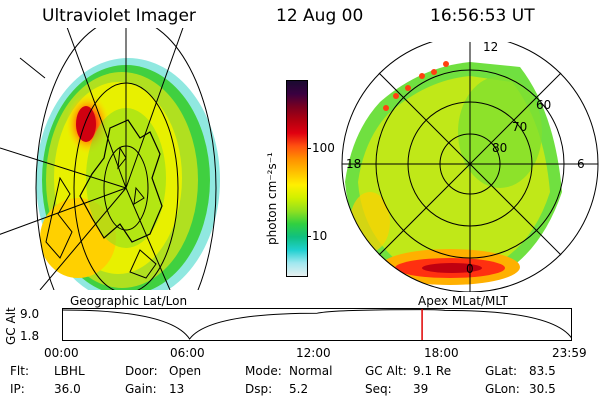 This screenshot has width=600, height=400. What do you see at coordinates (542, 371) in the screenshot?
I see `footer-value: 83.5` at bounding box center [542, 371].